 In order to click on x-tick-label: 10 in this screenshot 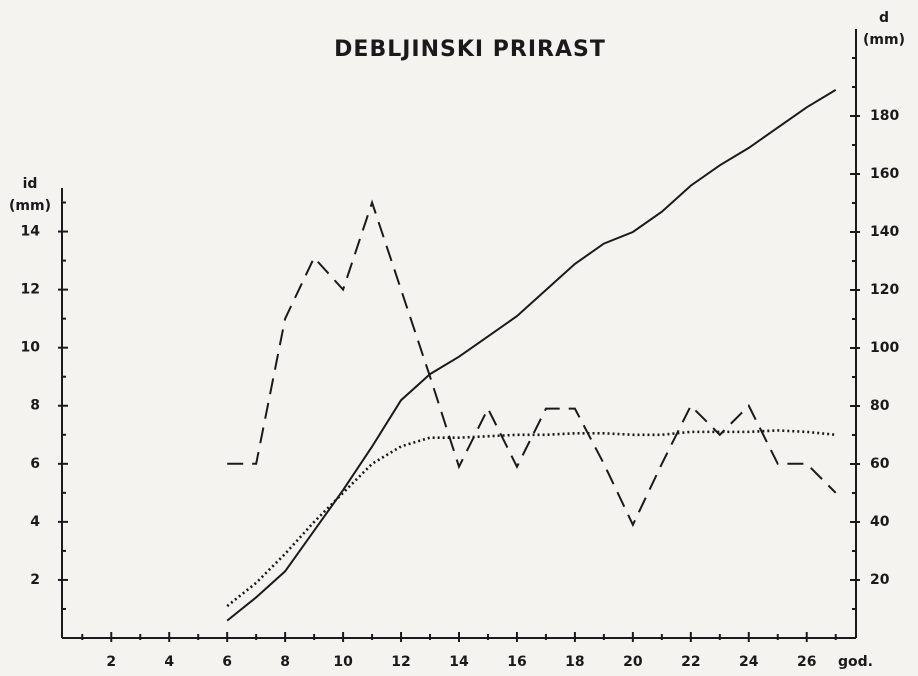, I will do `click(343, 662)`.